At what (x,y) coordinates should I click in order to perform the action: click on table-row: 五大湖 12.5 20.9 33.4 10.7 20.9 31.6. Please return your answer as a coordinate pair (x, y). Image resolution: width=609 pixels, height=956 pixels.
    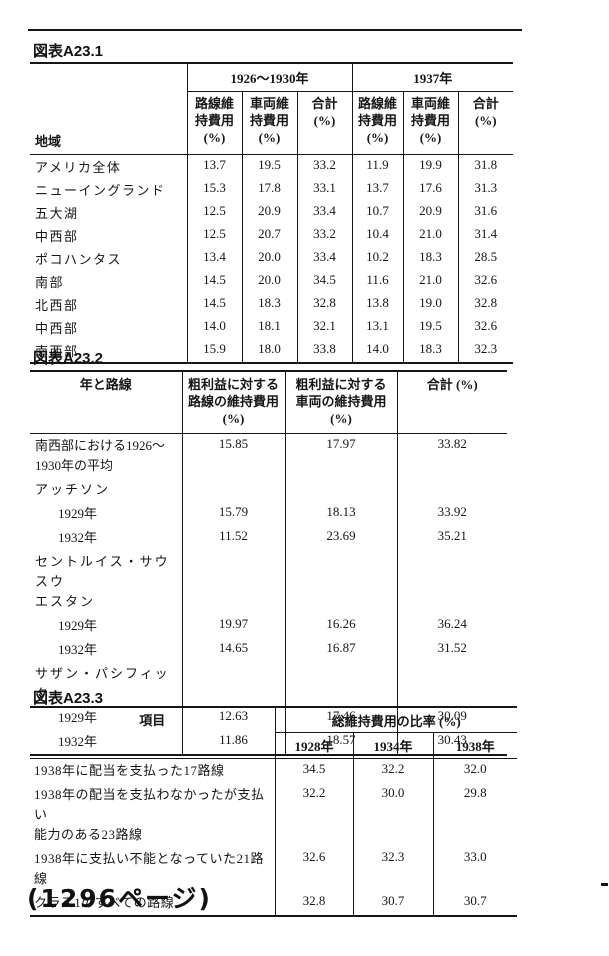
    Looking at the image, I should click on (272, 212).